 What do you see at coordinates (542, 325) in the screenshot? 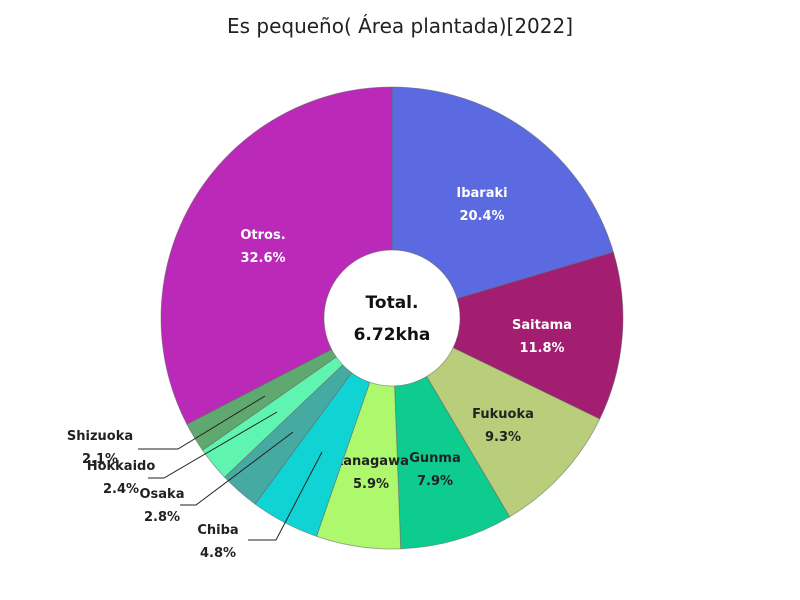
I see `slice-label-saitama: Saitama` at bounding box center [542, 325].